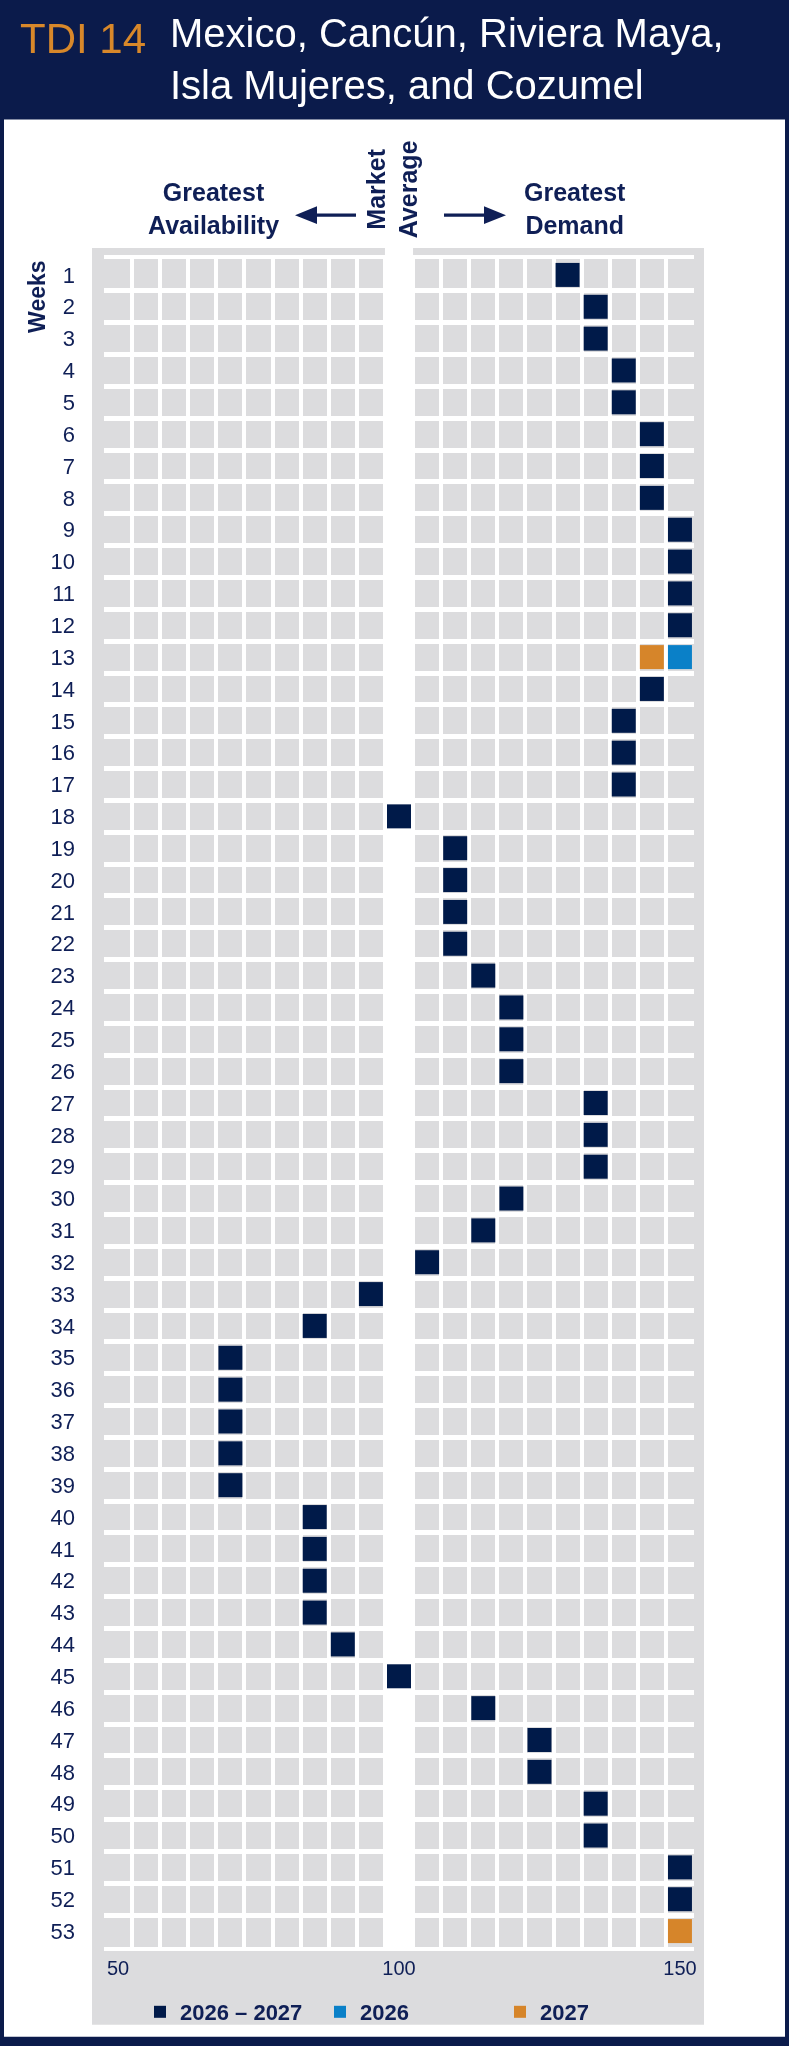 This screenshot has width=789, height=2046. Describe the element at coordinates (62, 817) in the screenshot. I see `y-tick-label: 18` at that location.